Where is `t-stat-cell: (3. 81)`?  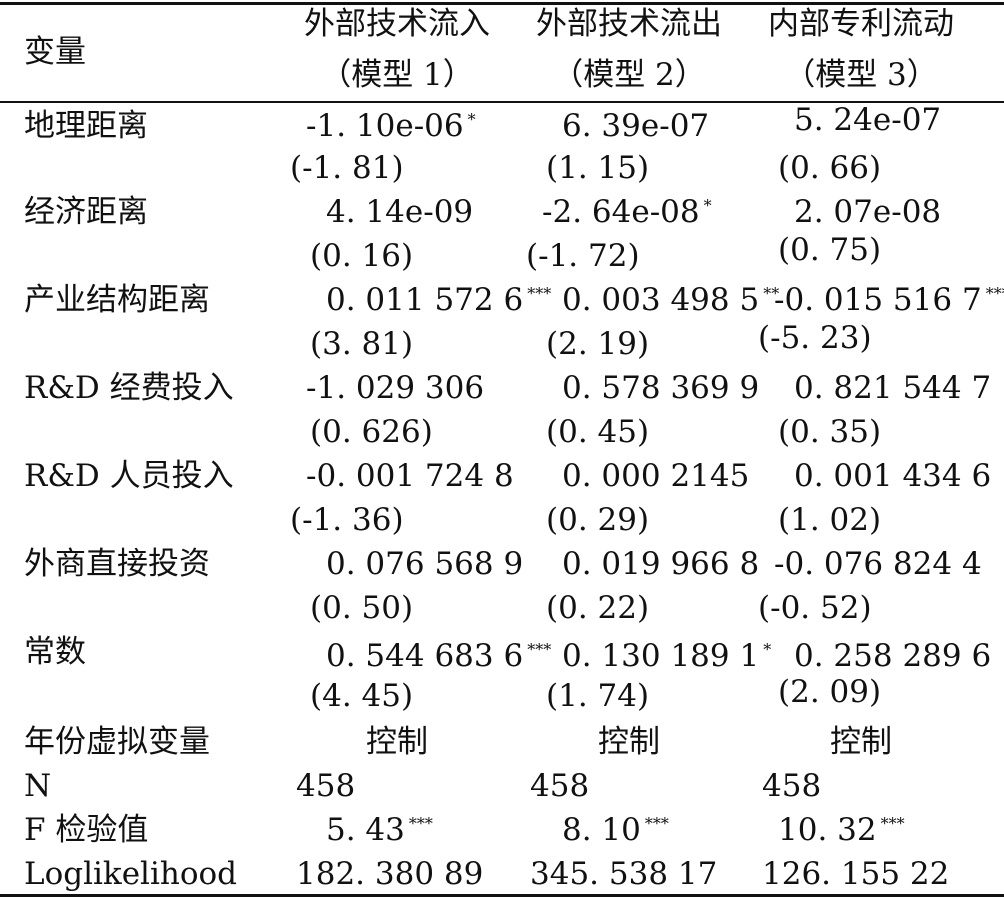 t-stat-cell: (3. 81) is located at coordinates (362, 344).